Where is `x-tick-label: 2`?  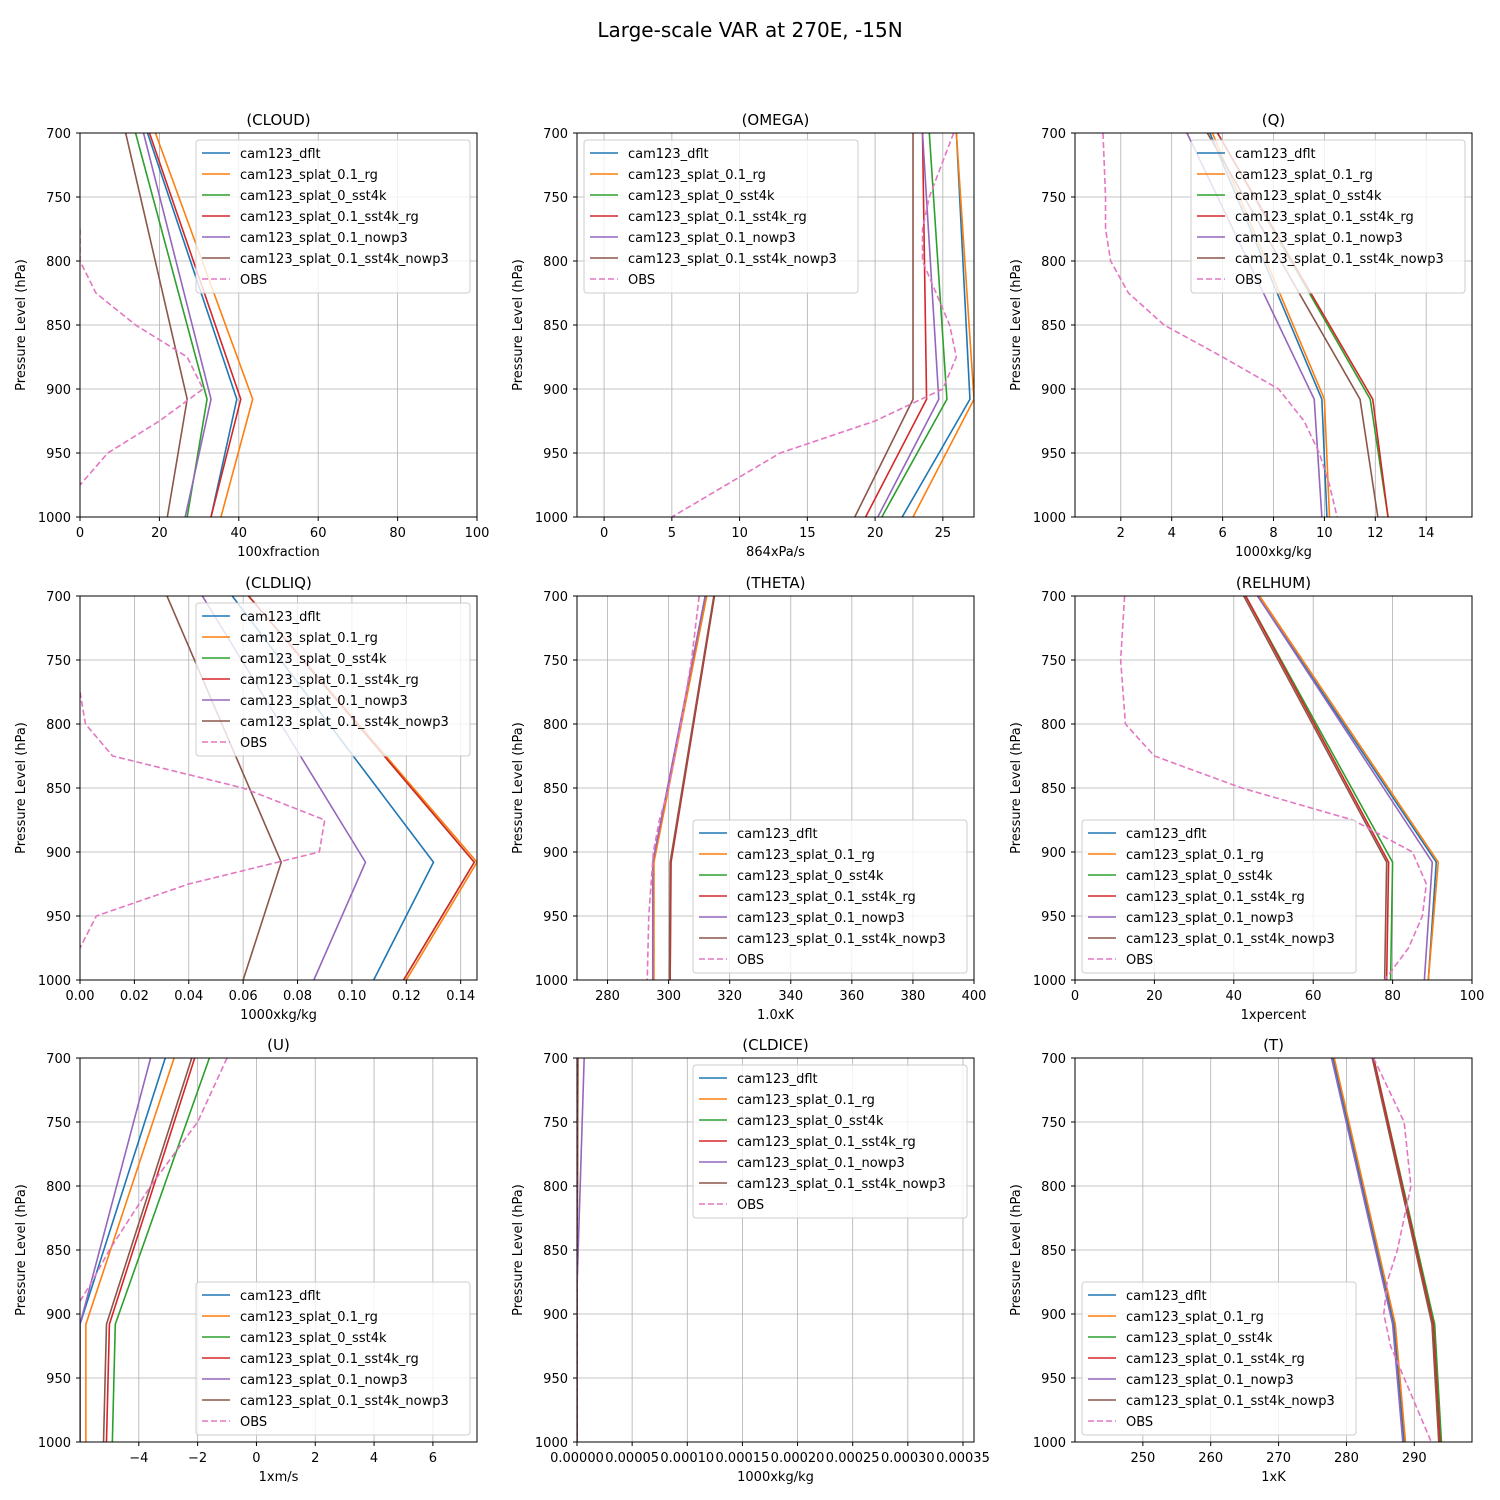
x-tick-label: 2 is located at coordinates (1121, 533).